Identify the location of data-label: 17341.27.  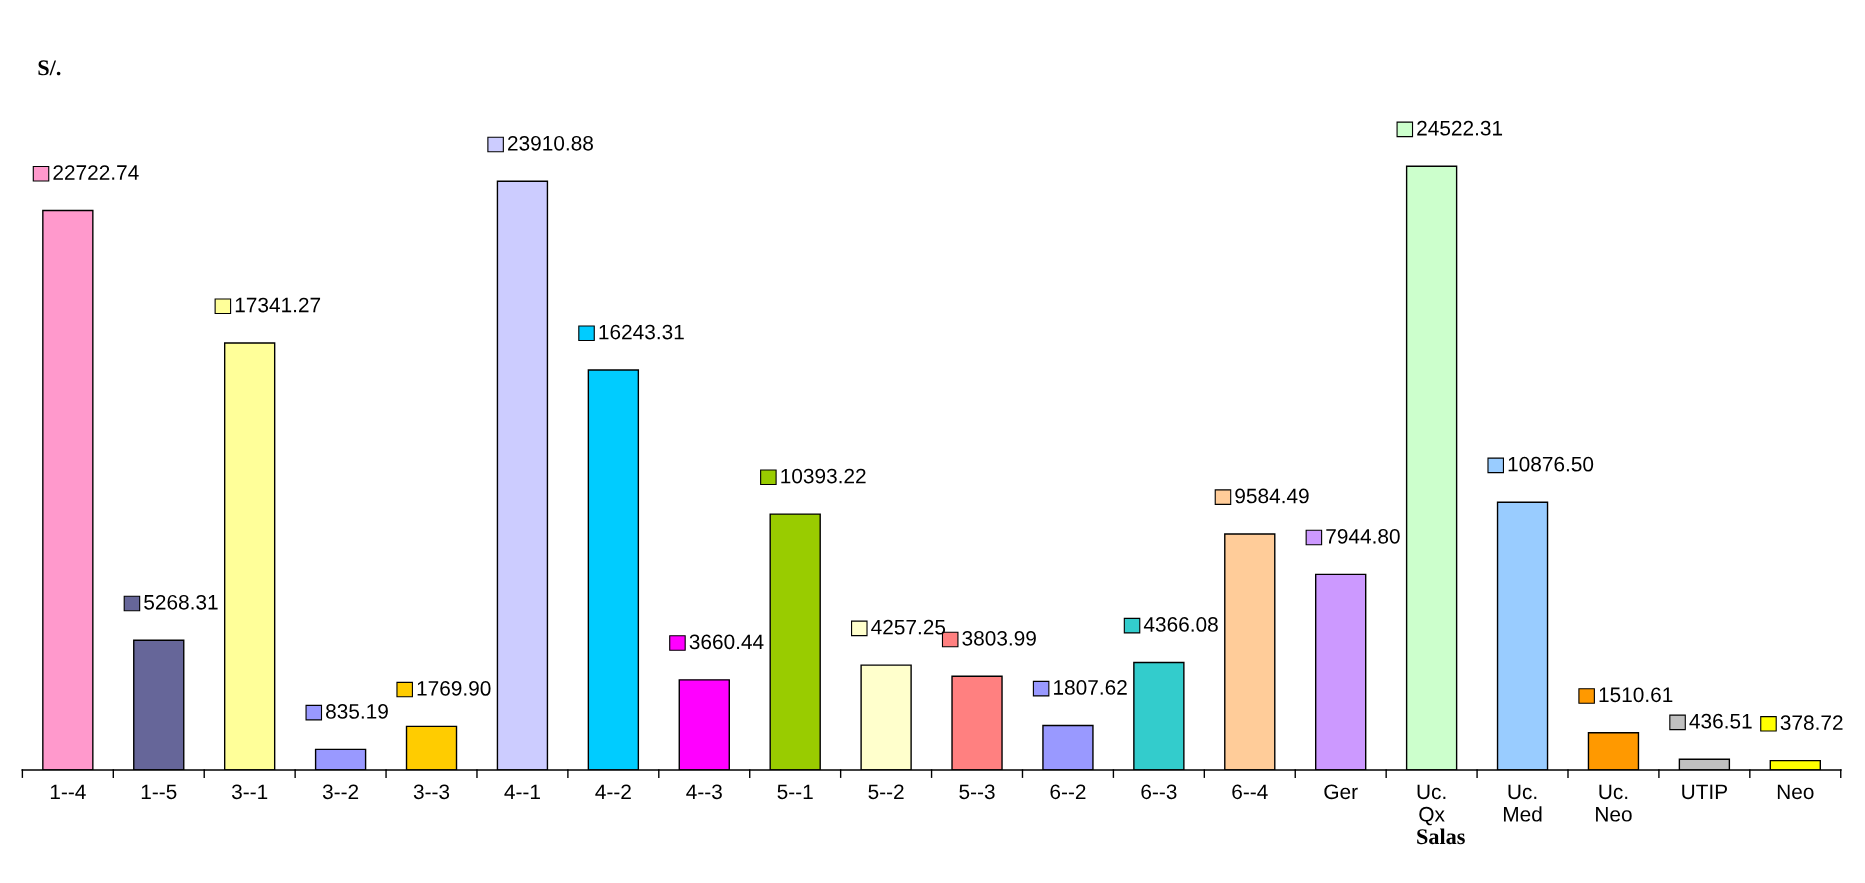
(278, 305).